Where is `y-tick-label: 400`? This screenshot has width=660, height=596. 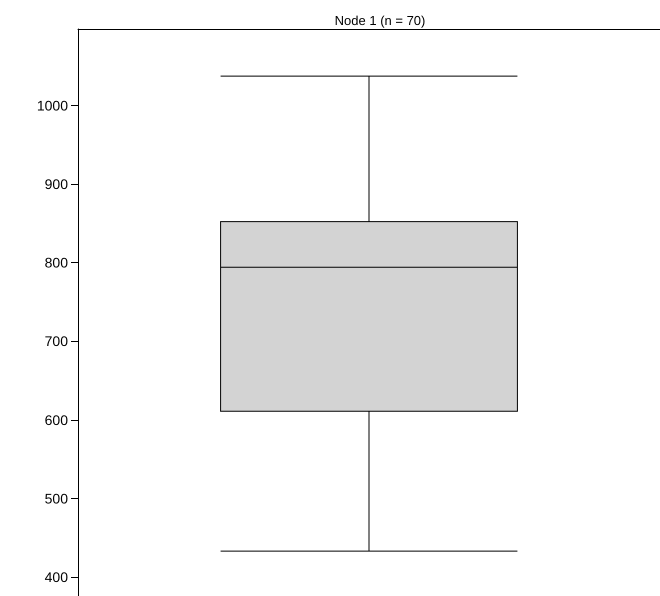 y-tick-label: 400 is located at coordinates (56, 577).